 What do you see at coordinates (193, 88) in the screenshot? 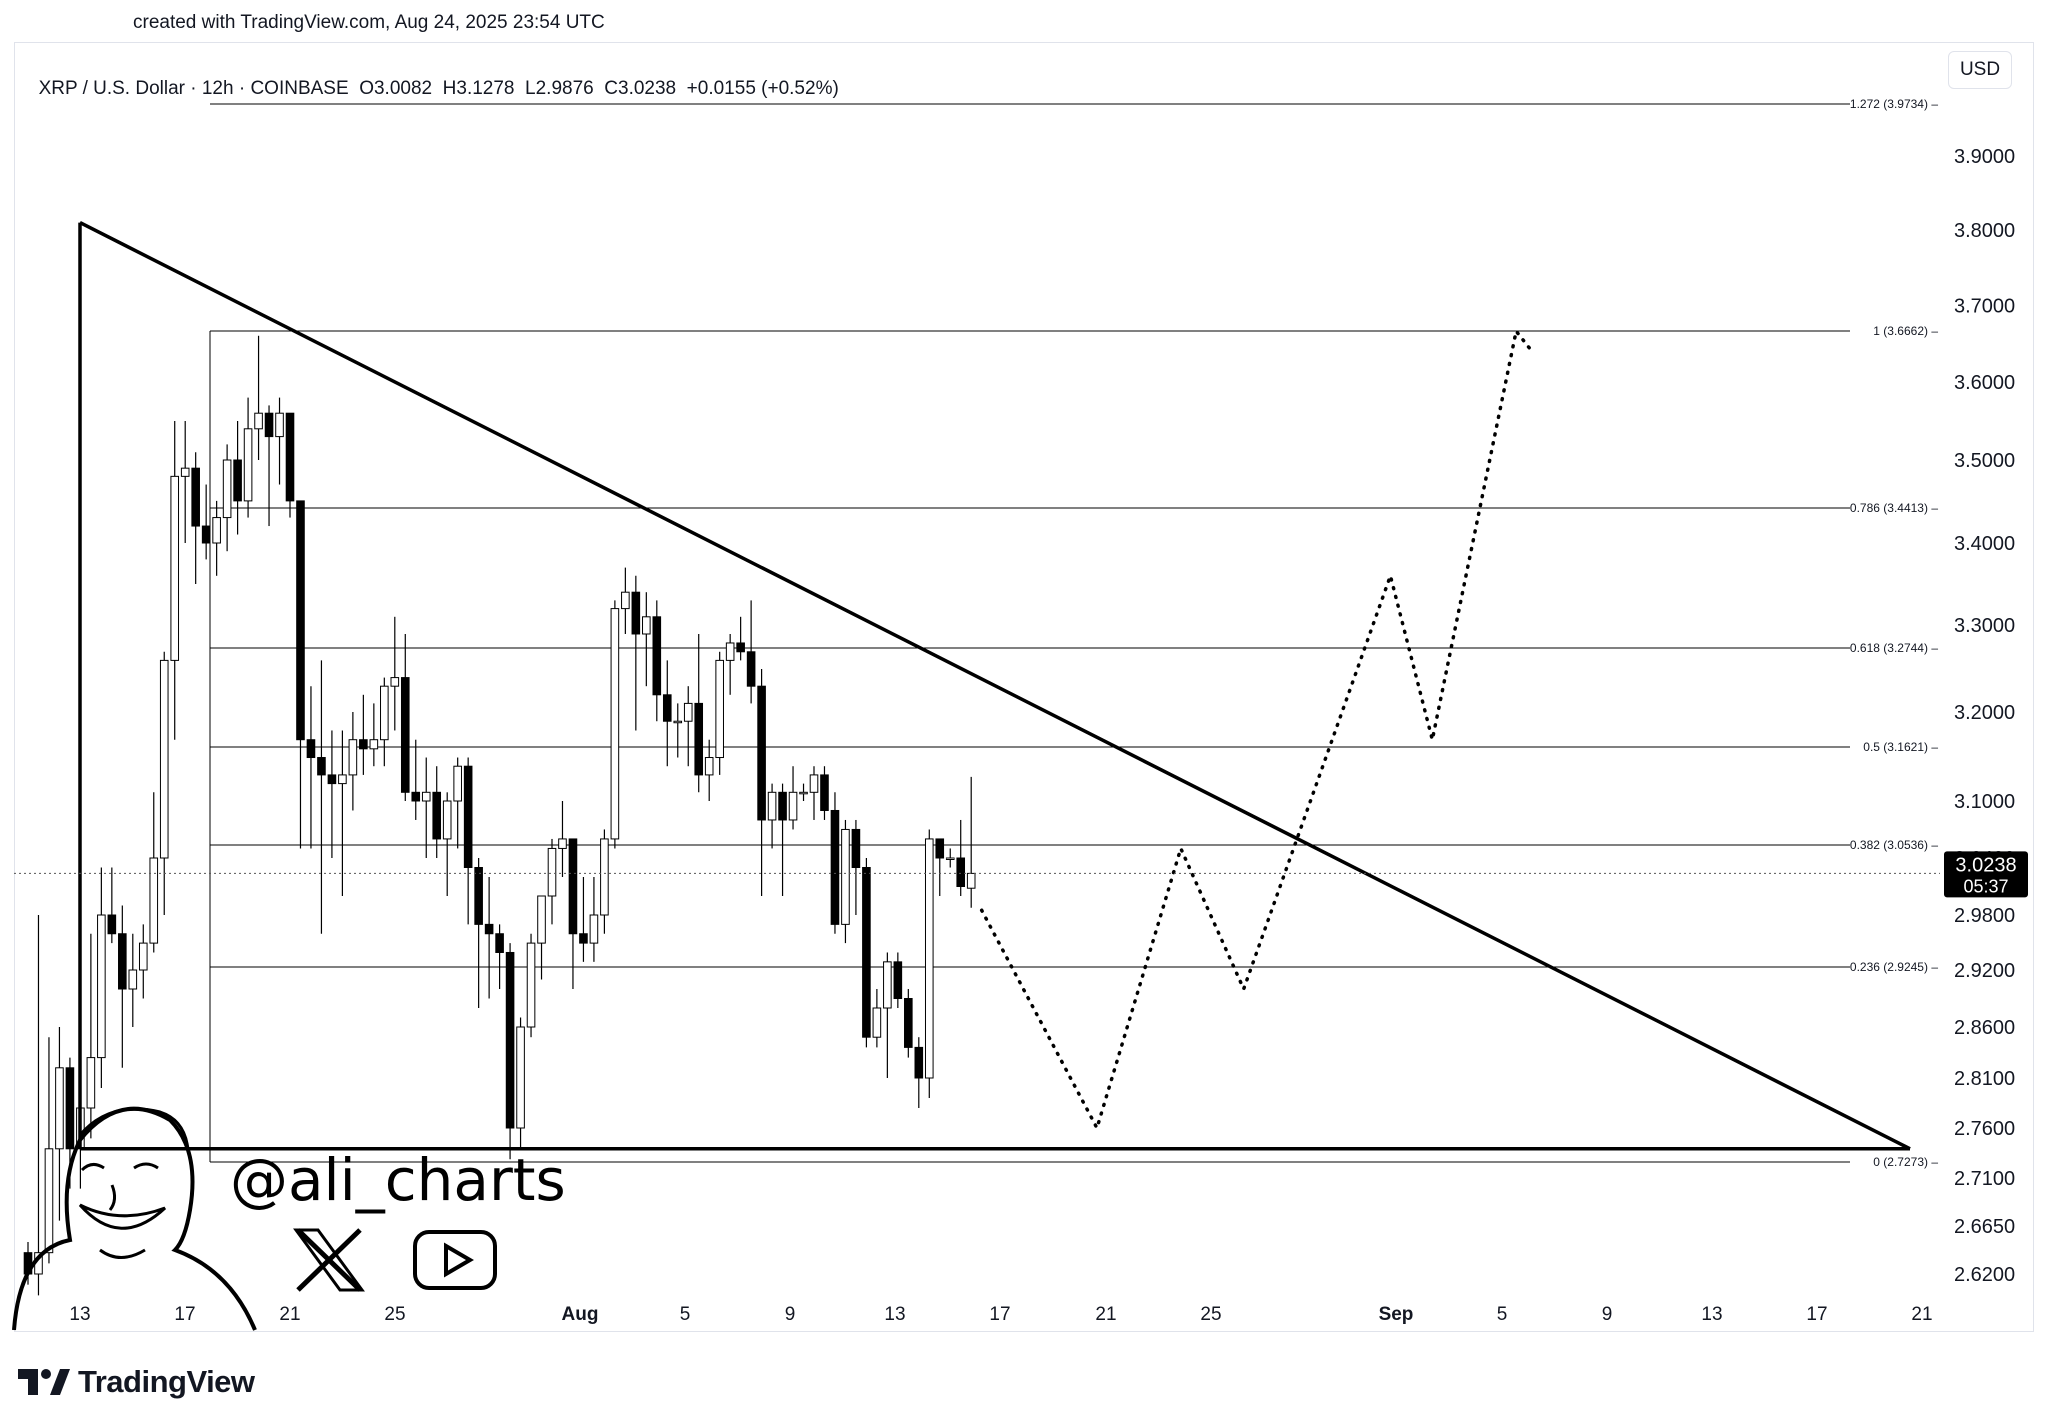
I see `legend-symbol: XRP / U.S. Dollar · 12h · COINBASE` at bounding box center [193, 88].